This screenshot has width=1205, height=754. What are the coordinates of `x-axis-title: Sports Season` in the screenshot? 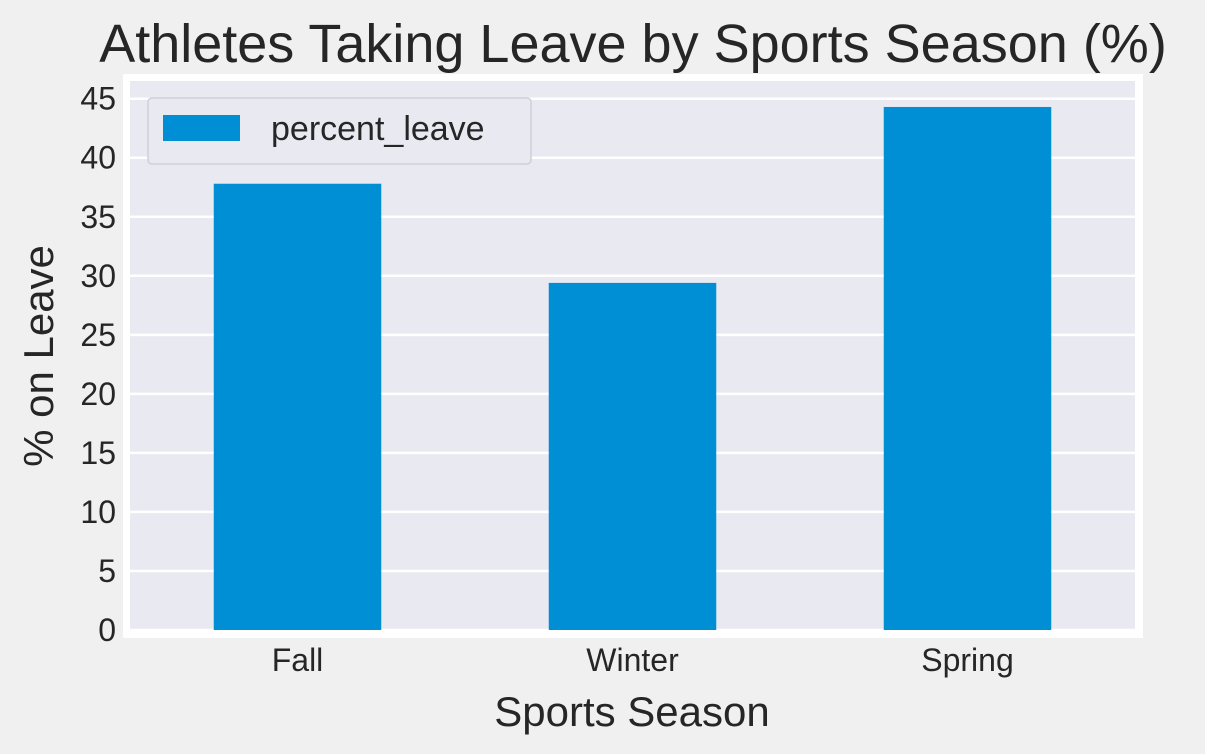 It's located at (632, 711).